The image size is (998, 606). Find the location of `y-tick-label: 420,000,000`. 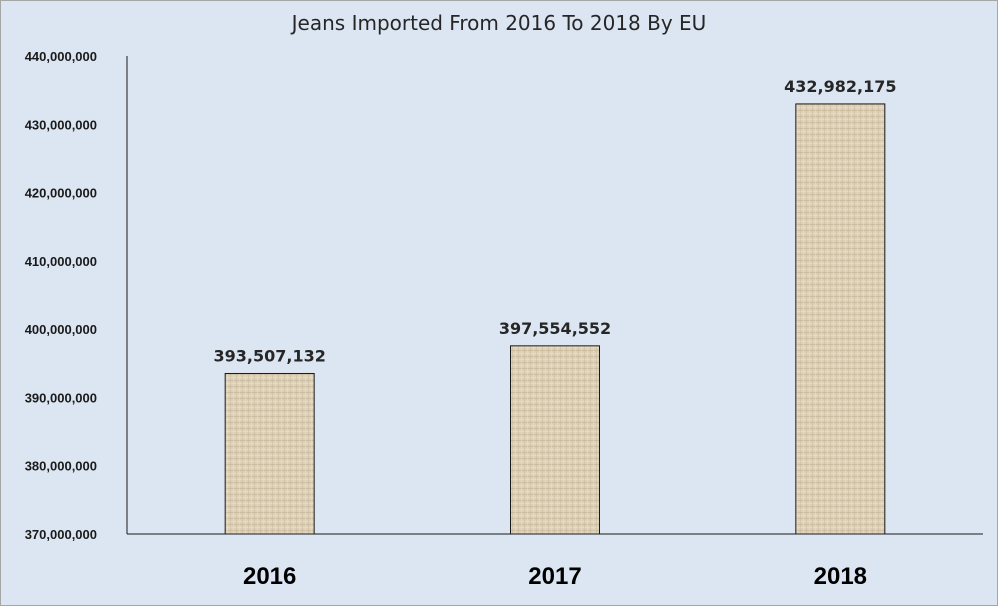

y-tick-label: 420,000,000 is located at coordinates (61, 193).